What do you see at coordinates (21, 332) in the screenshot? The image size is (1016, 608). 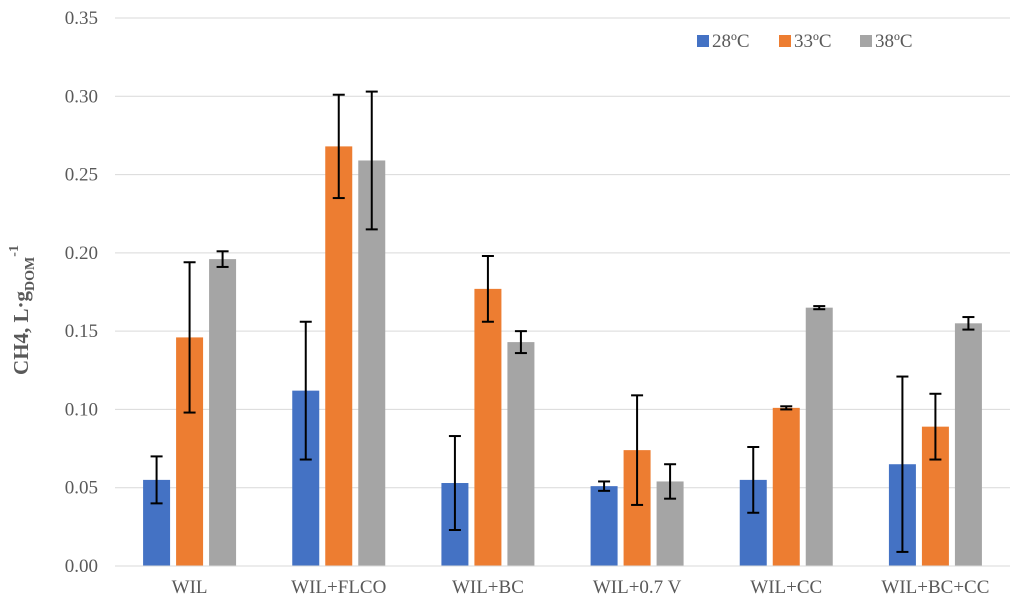 I see `y-axis-label-main: CH4, L·g` at bounding box center [21, 332].